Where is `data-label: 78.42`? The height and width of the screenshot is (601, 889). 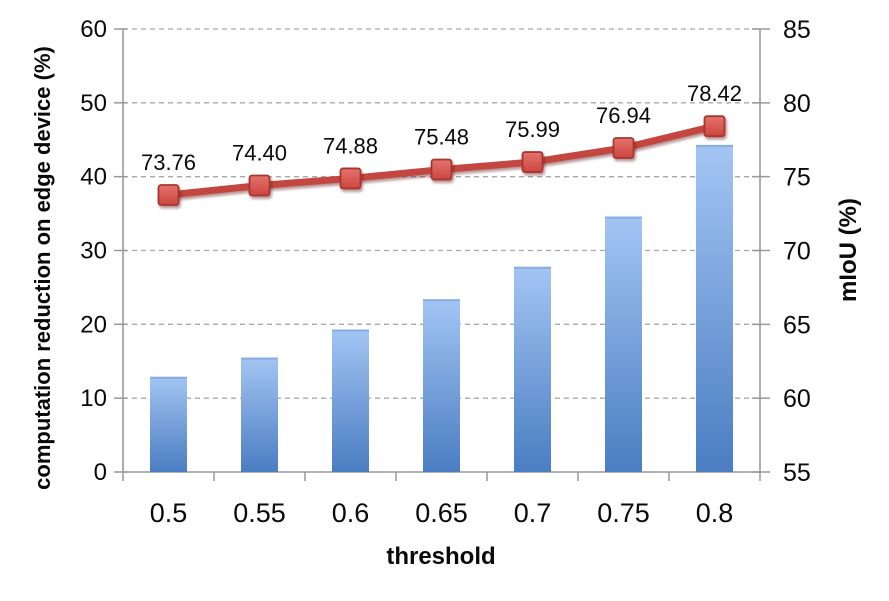
data-label: 78.42 is located at coordinates (714, 93).